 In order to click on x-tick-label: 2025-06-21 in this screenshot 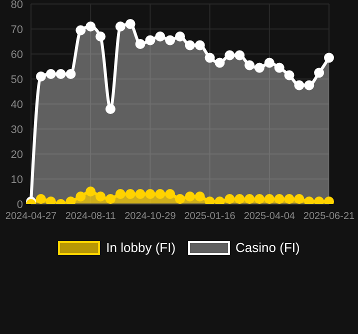, I will do `click(329, 216)`.